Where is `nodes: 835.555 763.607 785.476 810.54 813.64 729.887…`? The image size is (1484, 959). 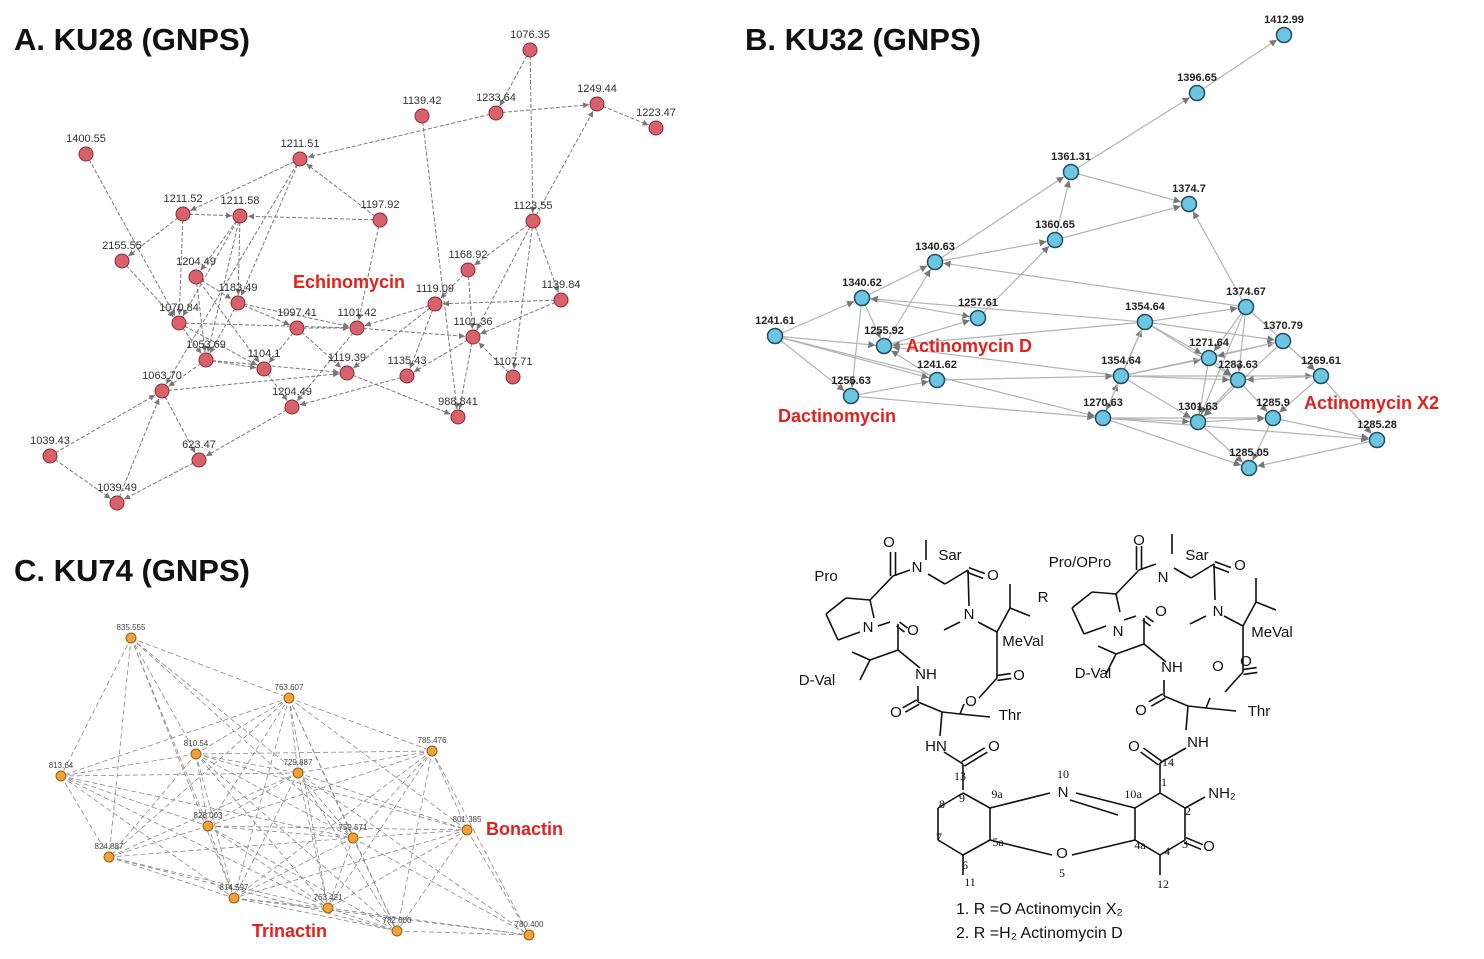 nodes: 835.555 763.607 785.476 810.54 813.64 729.887… is located at coordinates (296, 782).